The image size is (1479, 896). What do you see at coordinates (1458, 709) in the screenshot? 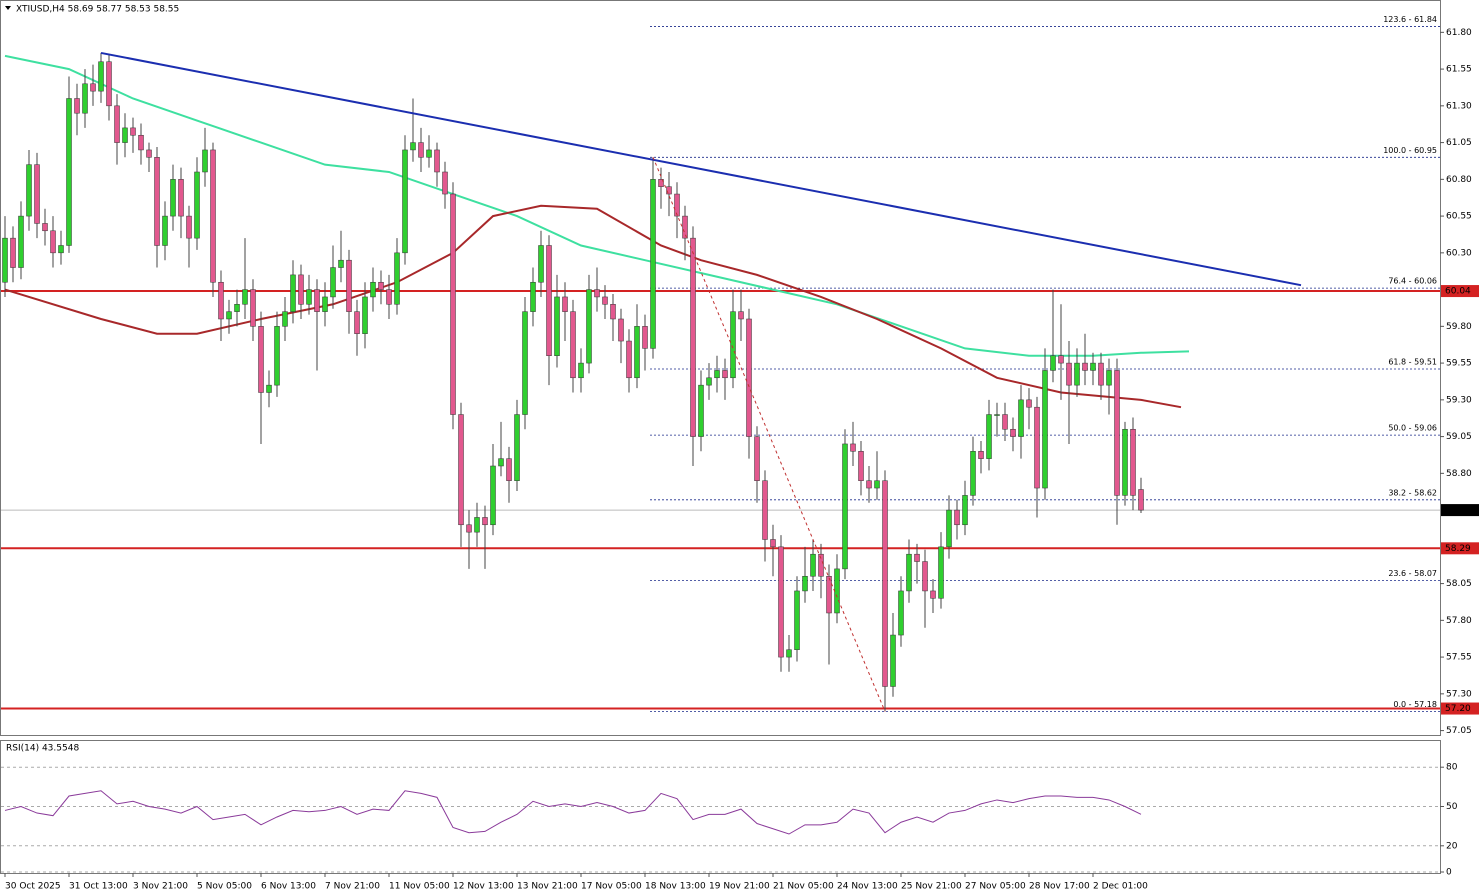
I see `level-label: 57.20` at bounding box center [1458, 709].